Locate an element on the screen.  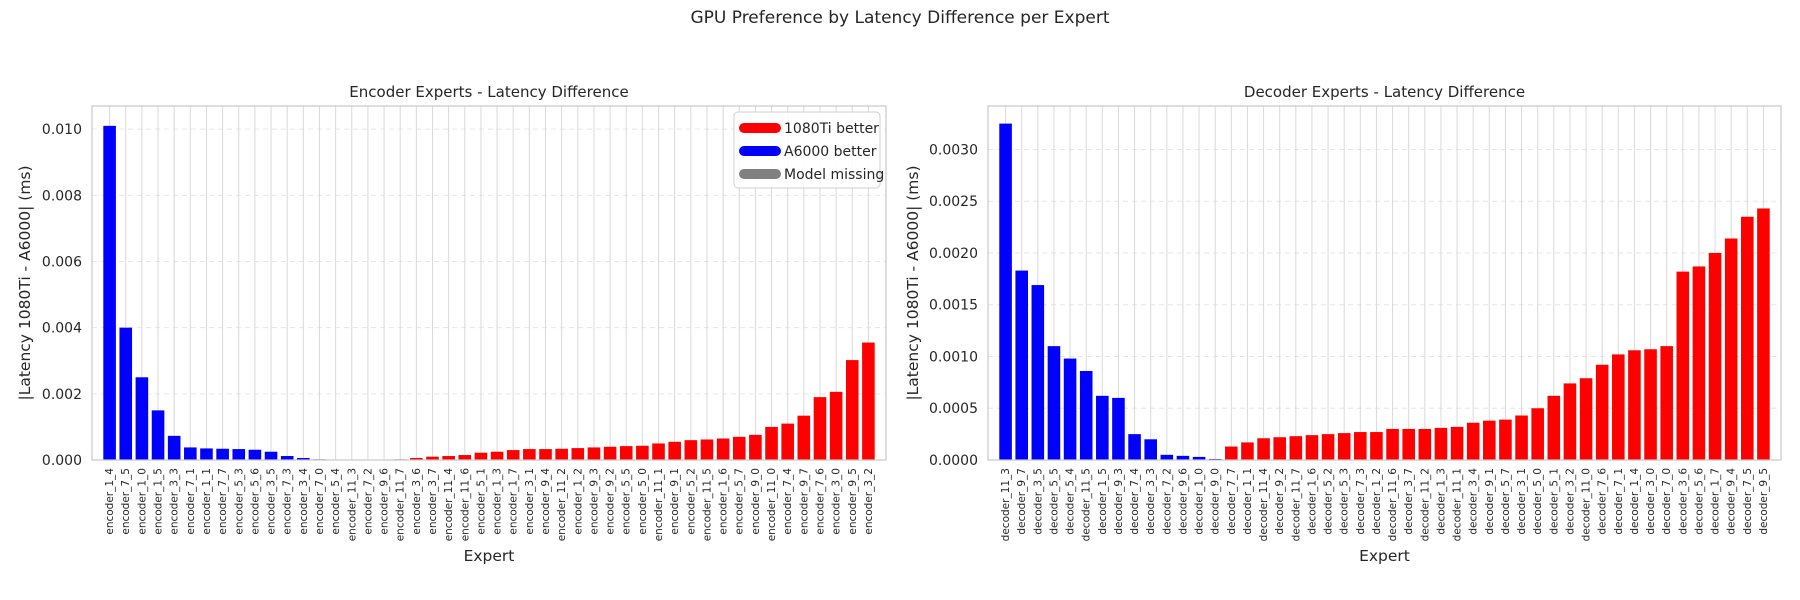
x-tick-label: decoder_11_6 is located at coordinates (1393, 505).